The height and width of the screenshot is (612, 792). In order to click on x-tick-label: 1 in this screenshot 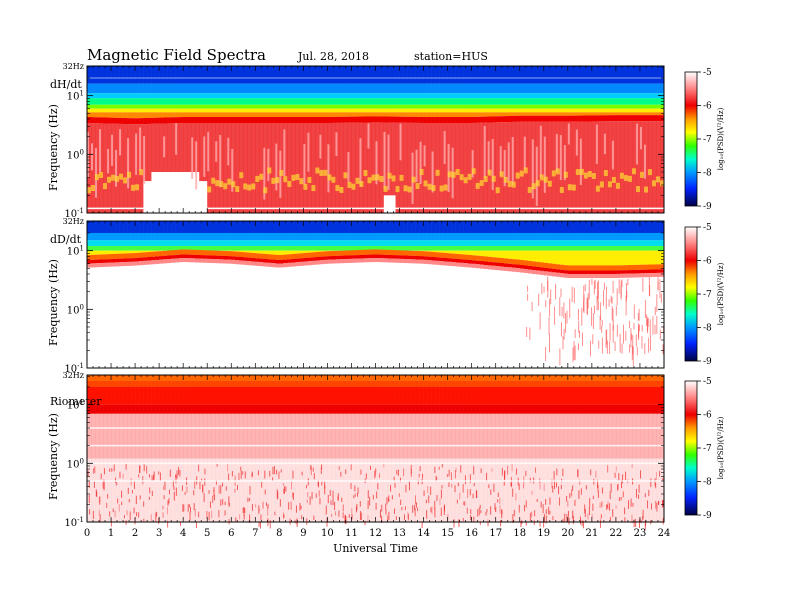, I will do `click(111, 533)`.